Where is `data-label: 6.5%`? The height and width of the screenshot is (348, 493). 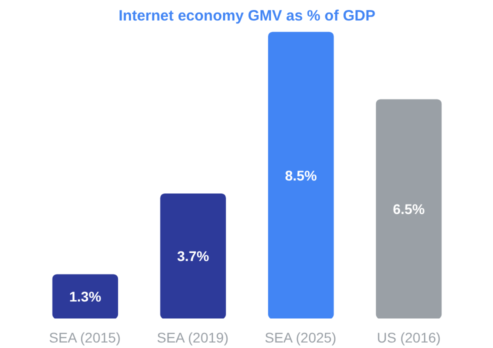 data-label: 6.5% is located at coordinates (409, 209).